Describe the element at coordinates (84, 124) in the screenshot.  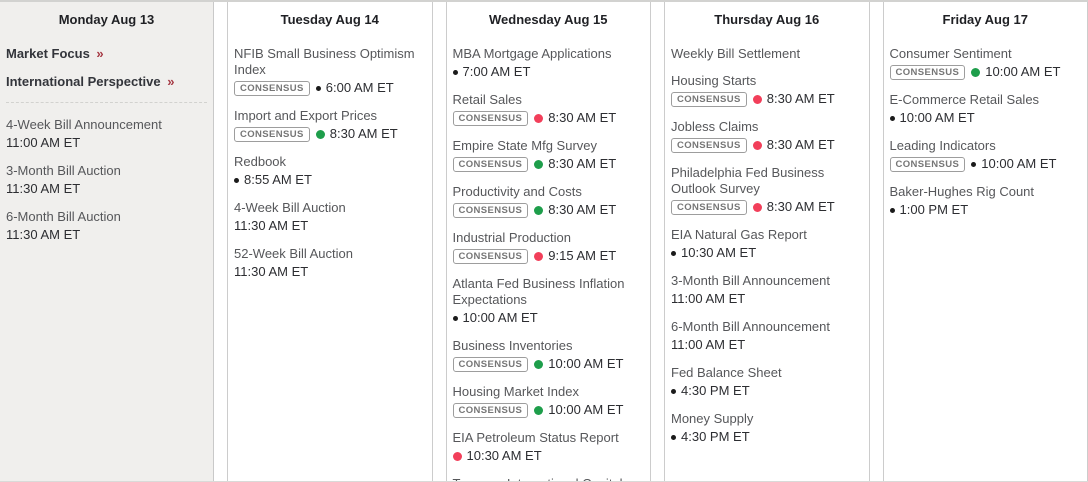
I see `event-title: 4-Week Bill Announcement` at that location.